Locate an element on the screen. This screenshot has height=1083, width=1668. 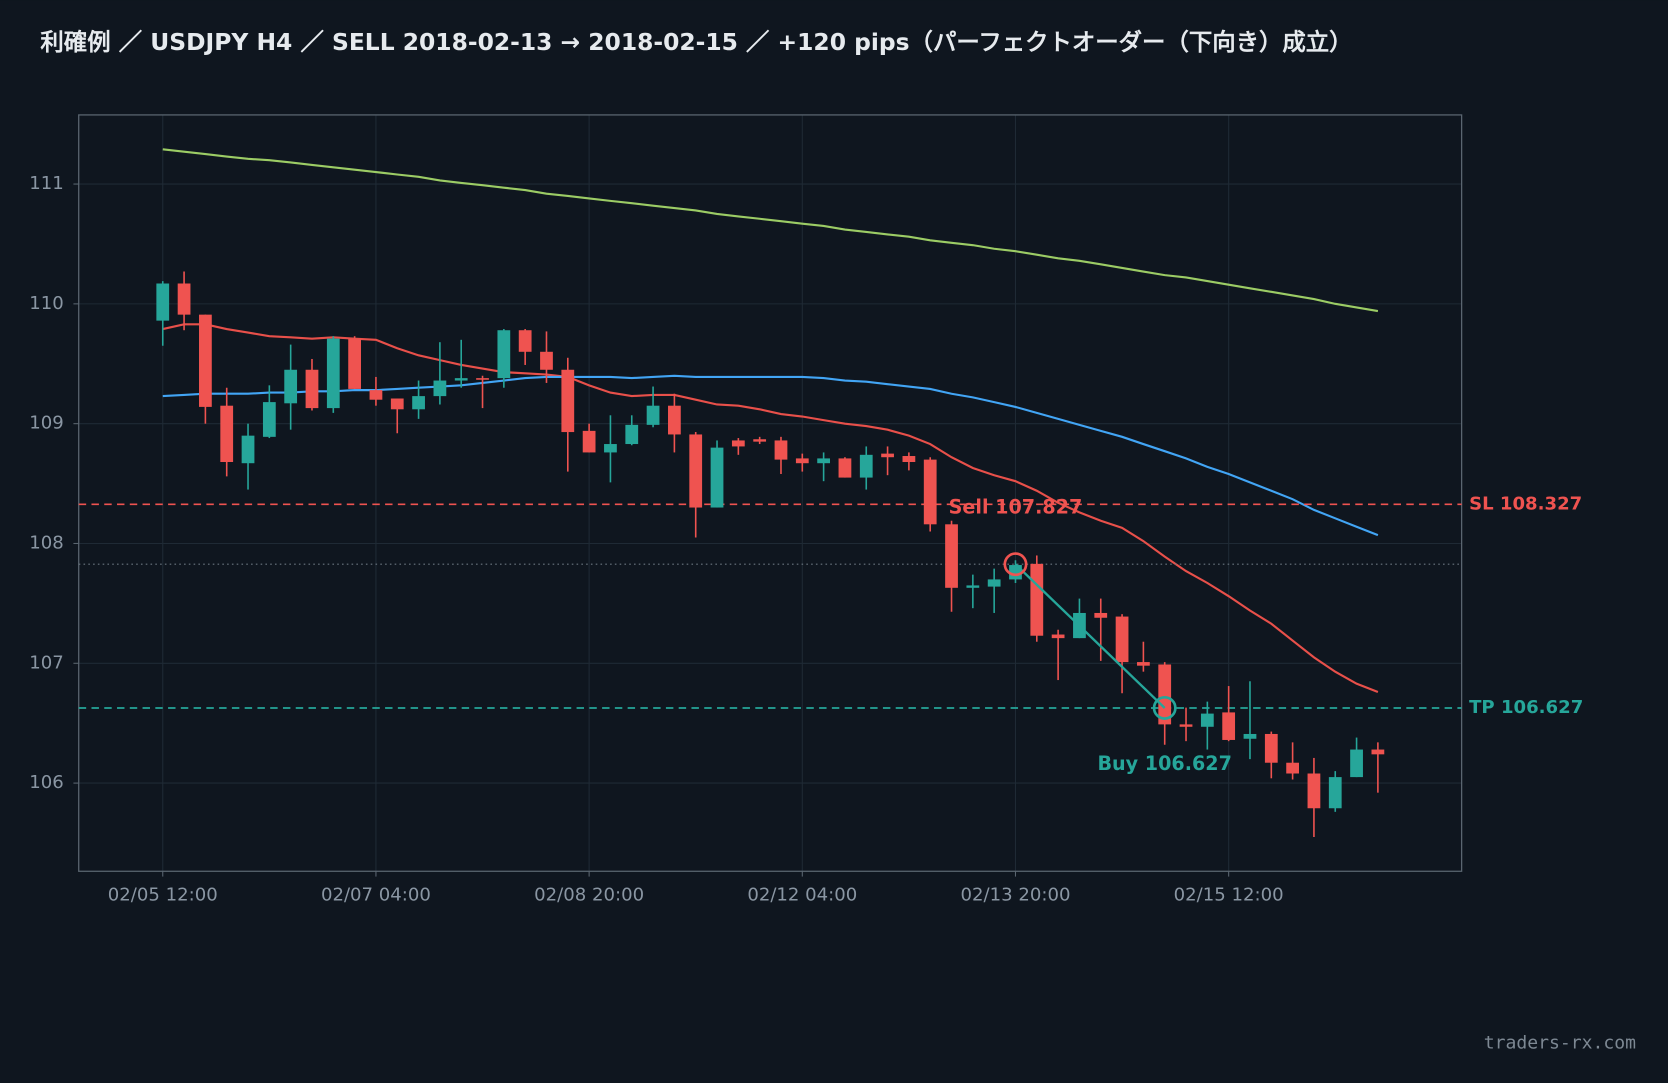
entry-marker is located at coordinates (1015, 564).